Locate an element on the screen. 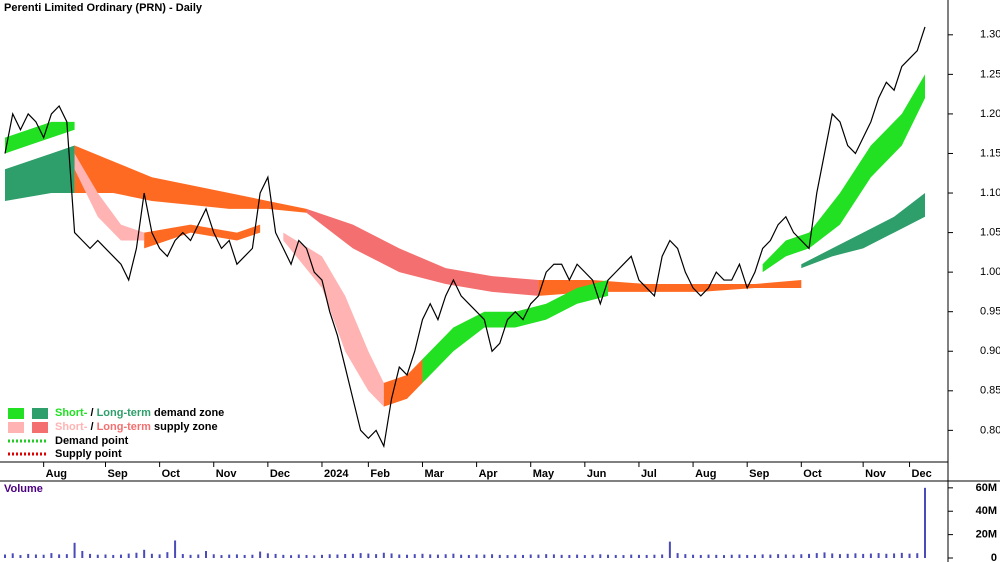  x-tick-label: May is located at coordinates (544, 474).